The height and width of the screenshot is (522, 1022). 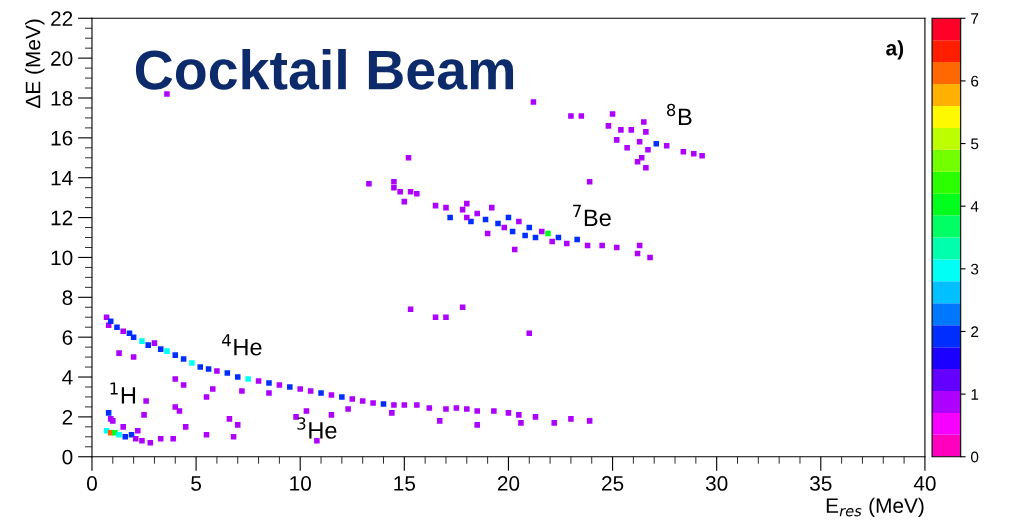 What do you see at coordinates (821, 483) in the screenshot?
I see `x-tick-label: 35` at bounding box center [821, 483].